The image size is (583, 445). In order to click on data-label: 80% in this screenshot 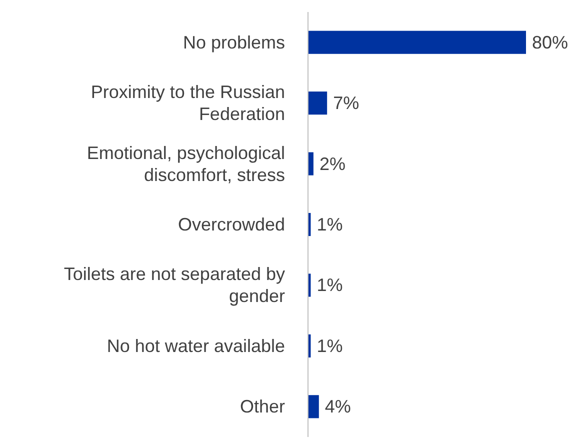, I will do `click(550, 42)`.